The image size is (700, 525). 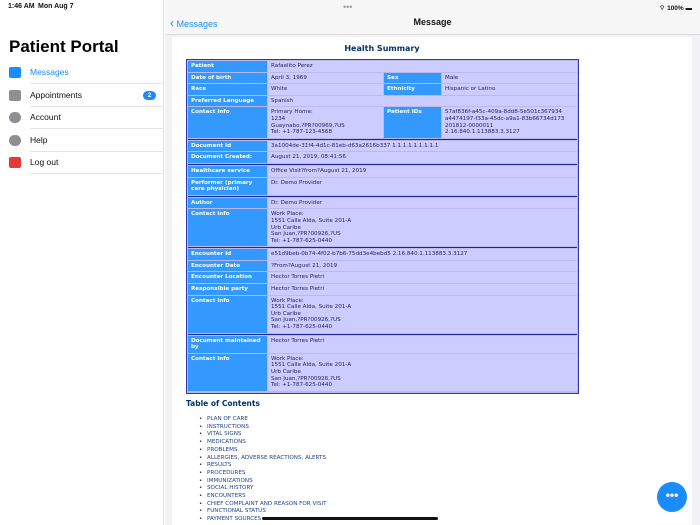 What do you see at coordinates (263, 435) in the screenshot?
I see `toc-link: VITAL SIGNS` at bounding box center [263, 435].